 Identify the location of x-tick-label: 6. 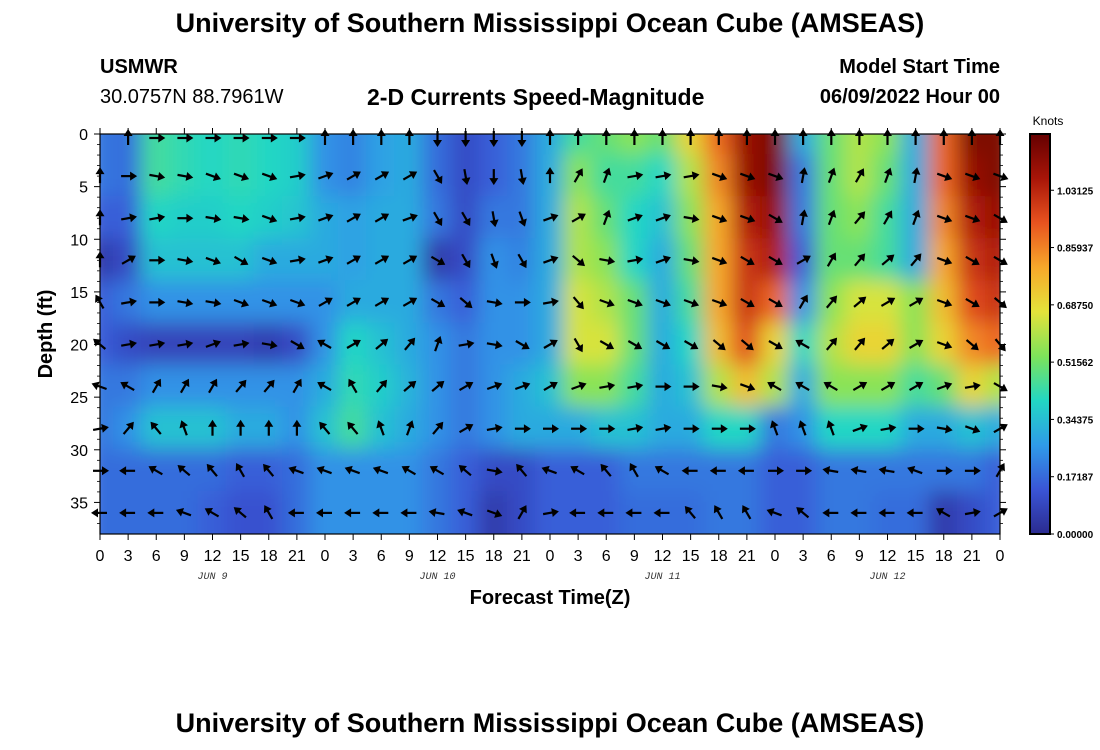
(156, 556).